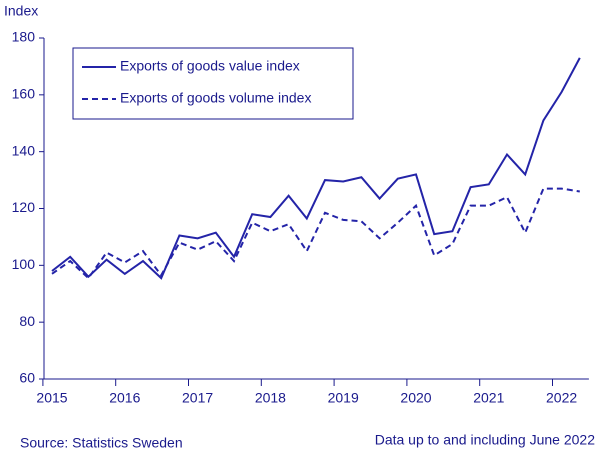  What do you see at coordinates (24, 94) in the screenshot?
I see `y-tick-label: 160` at bounding box center [24, 94].